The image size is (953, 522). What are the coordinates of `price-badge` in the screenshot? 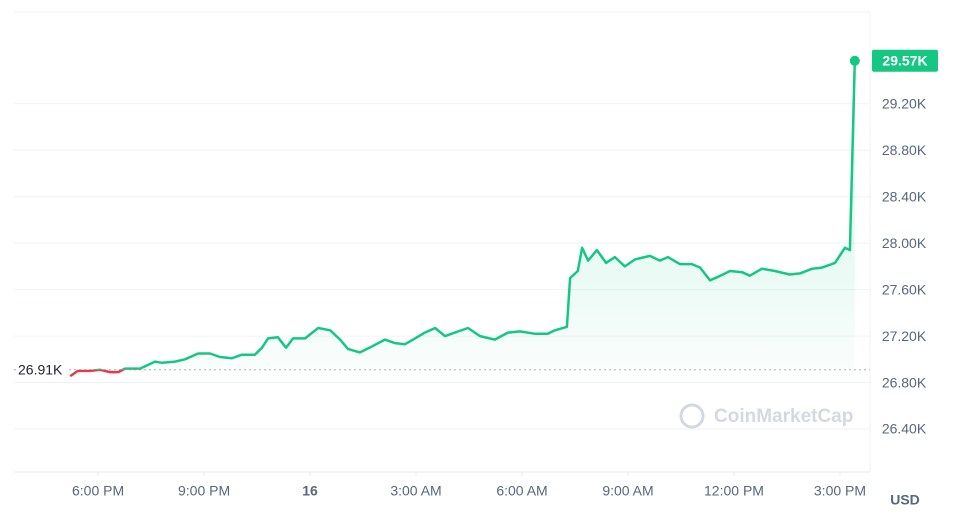 It's located at (905, 60).